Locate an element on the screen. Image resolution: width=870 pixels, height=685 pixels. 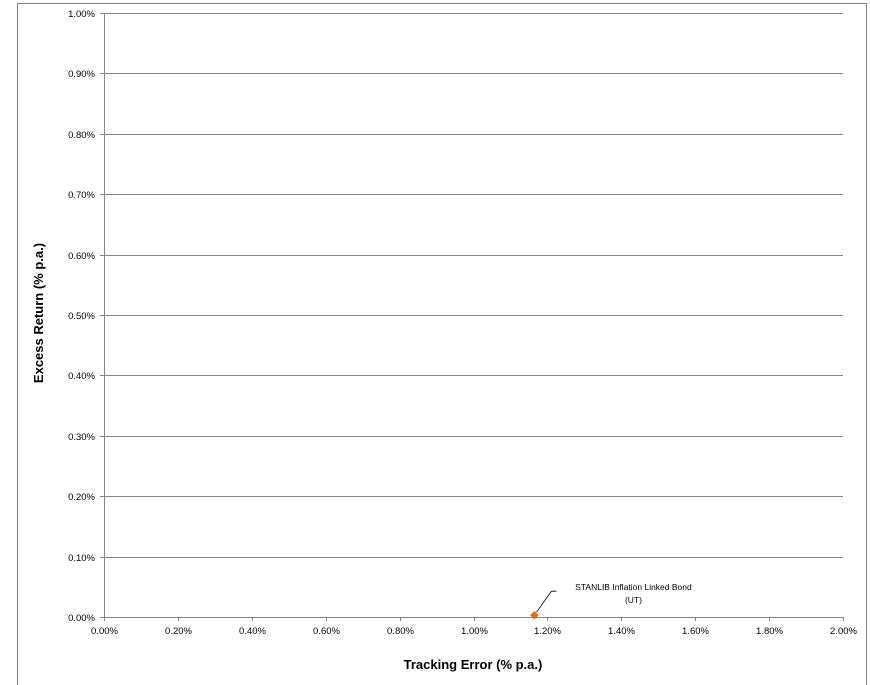
x-tick-label: 1.20% is located at coordinates (547, 631).